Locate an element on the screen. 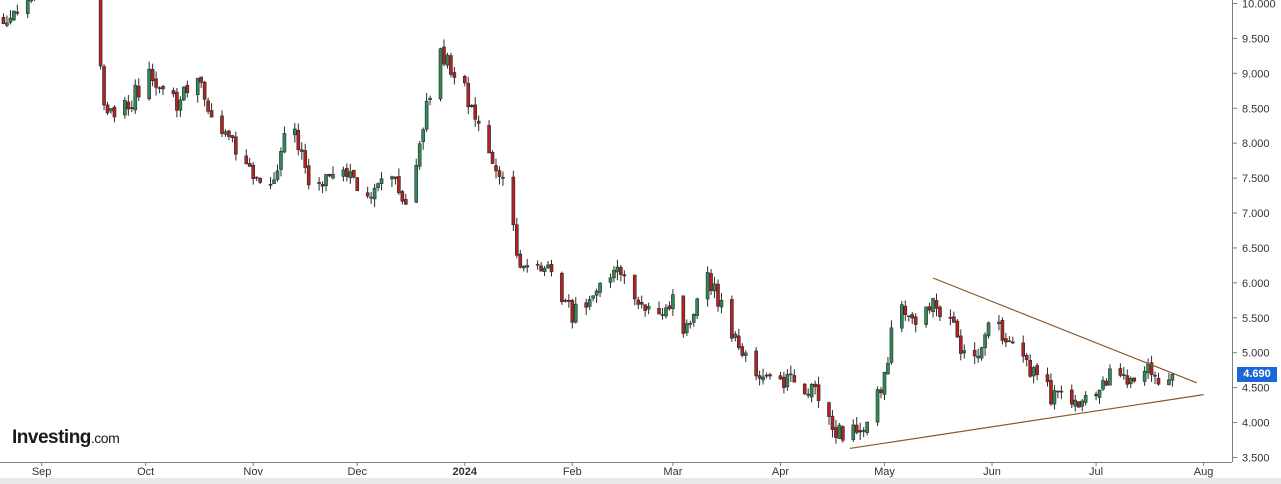 This screenshot has height=484, width=1281. x-axis: Sep Oct Nov Dec 2024 Feb Mar Apr May Jun Jul Aug is located at coordinates (640, 473).